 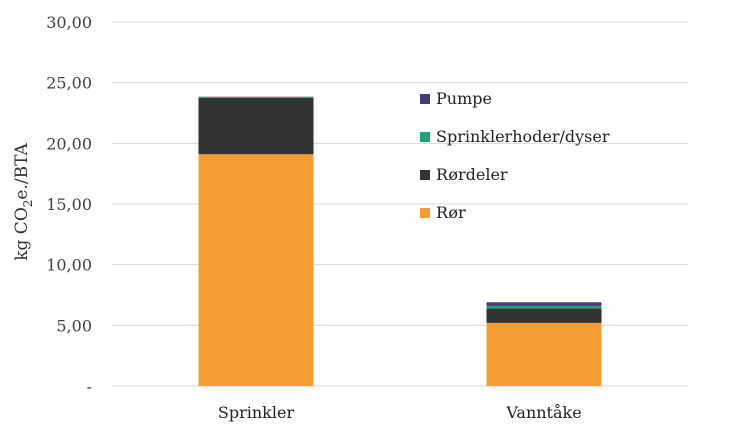 I want to click on y-tick-label: -, so click(x=89, y=386).